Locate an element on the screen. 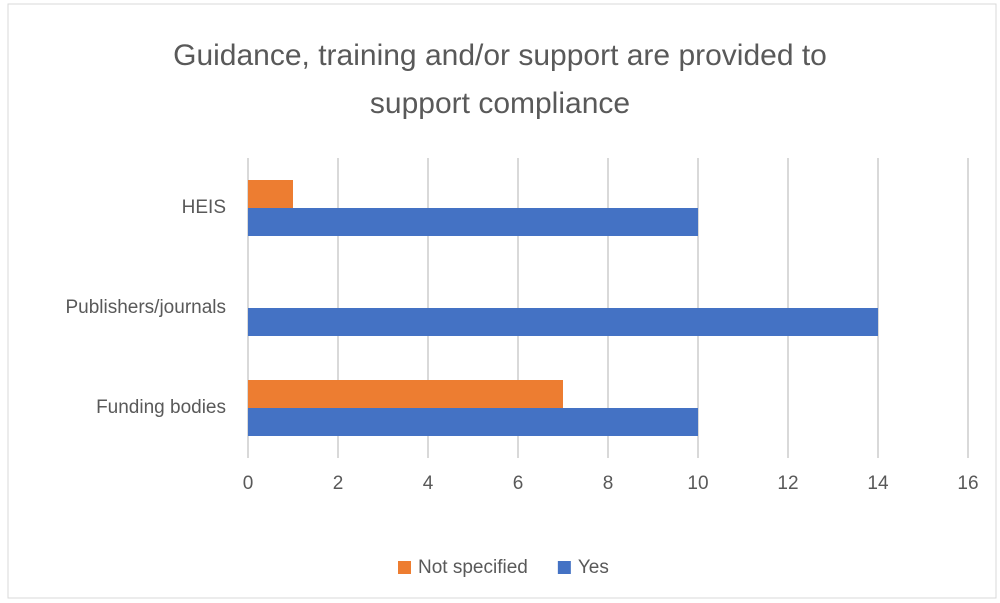  x-tick-label: 16 is located at coordinates (967, 483).